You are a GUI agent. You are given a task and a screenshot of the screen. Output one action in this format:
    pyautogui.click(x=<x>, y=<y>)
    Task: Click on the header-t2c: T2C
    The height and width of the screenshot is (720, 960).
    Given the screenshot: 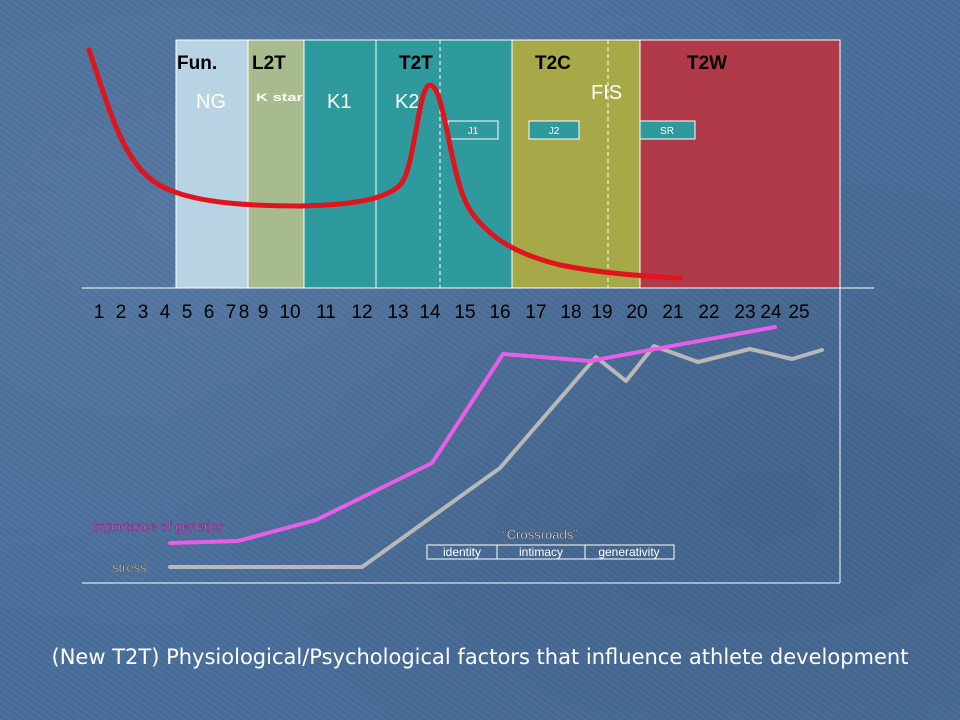 What is the action you would take?
    pyautogui.click(x=553, y=63)
    